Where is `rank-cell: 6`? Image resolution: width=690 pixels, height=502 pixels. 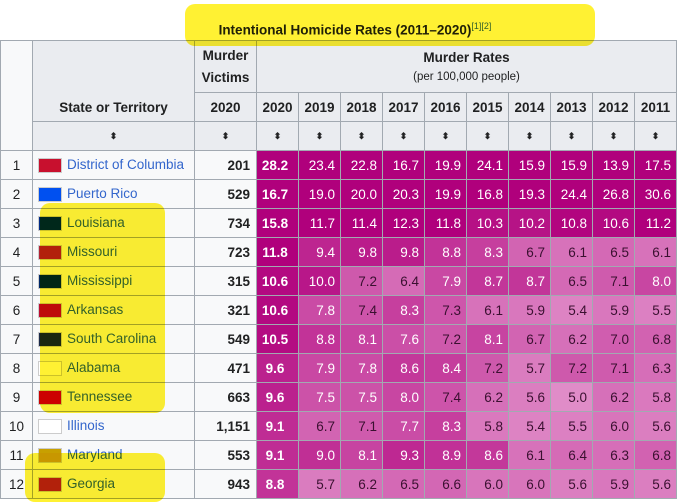 rank-cell: 6 is located at coordinates (16, 310).